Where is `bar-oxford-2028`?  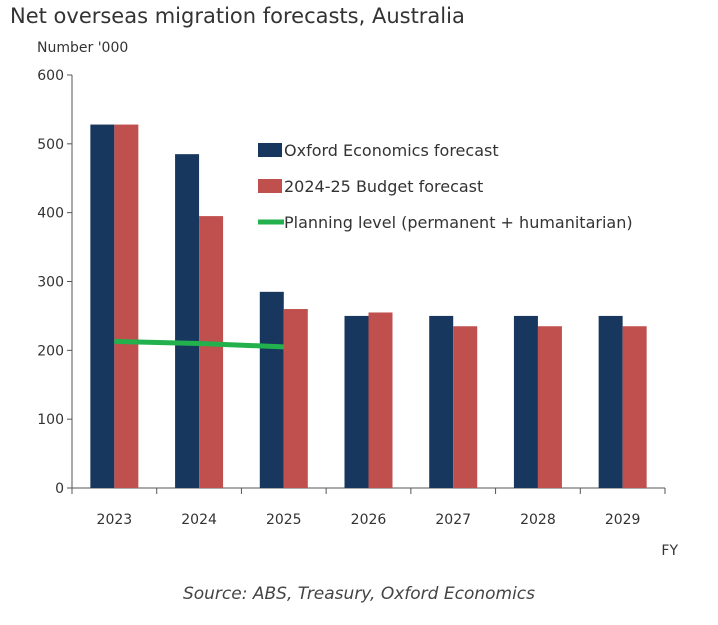 bar-oxford-2028 is located at coordinates (525, 401).